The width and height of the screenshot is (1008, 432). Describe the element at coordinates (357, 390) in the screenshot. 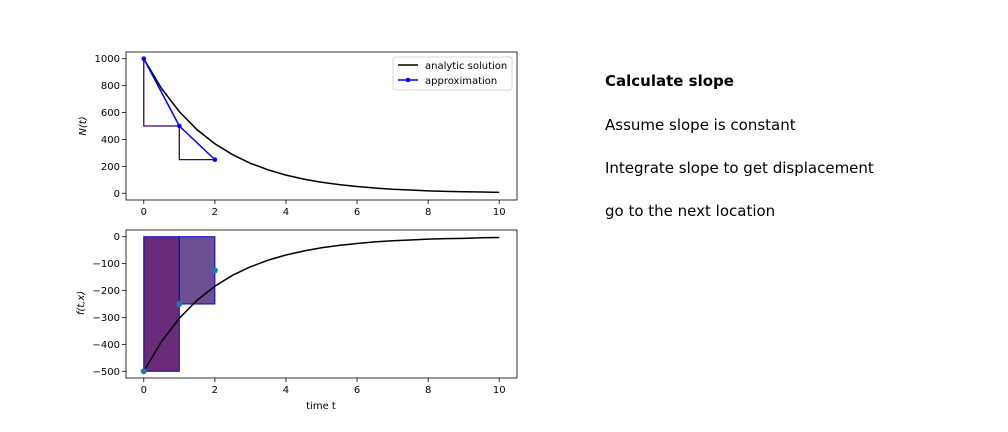

I see `bottom-x-tick-label: 6` at that location.